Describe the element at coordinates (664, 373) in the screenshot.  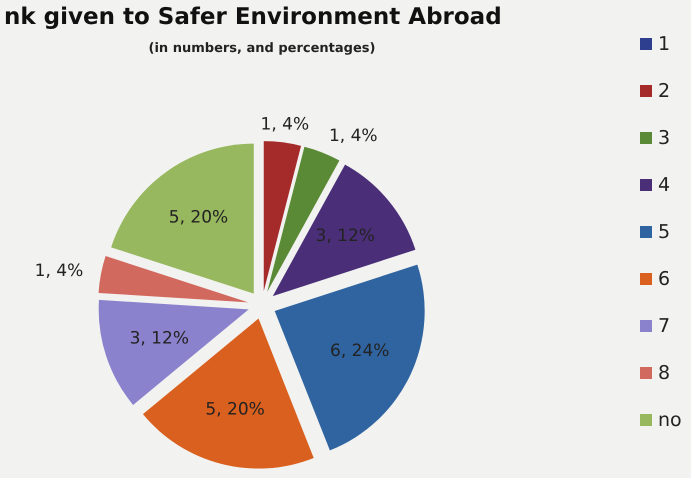
I see `legend-label: 8` at that location.